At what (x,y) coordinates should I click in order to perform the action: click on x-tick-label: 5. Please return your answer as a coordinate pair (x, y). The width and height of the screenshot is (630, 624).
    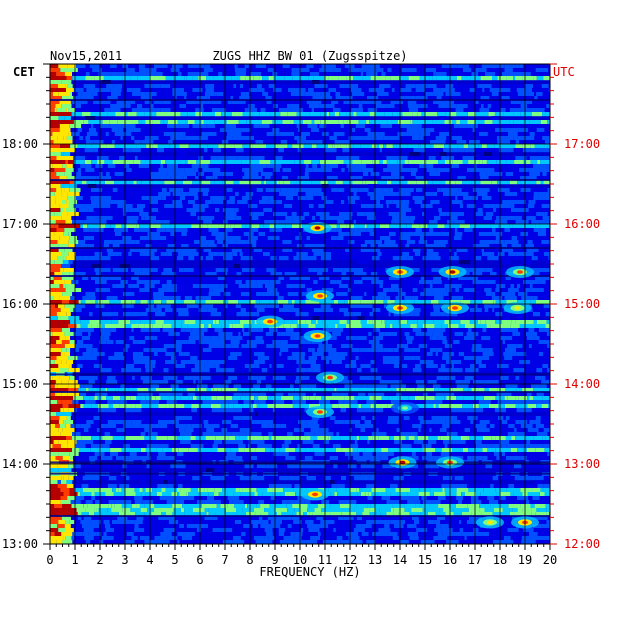
    Looking at the image, I should click on (174, 560).